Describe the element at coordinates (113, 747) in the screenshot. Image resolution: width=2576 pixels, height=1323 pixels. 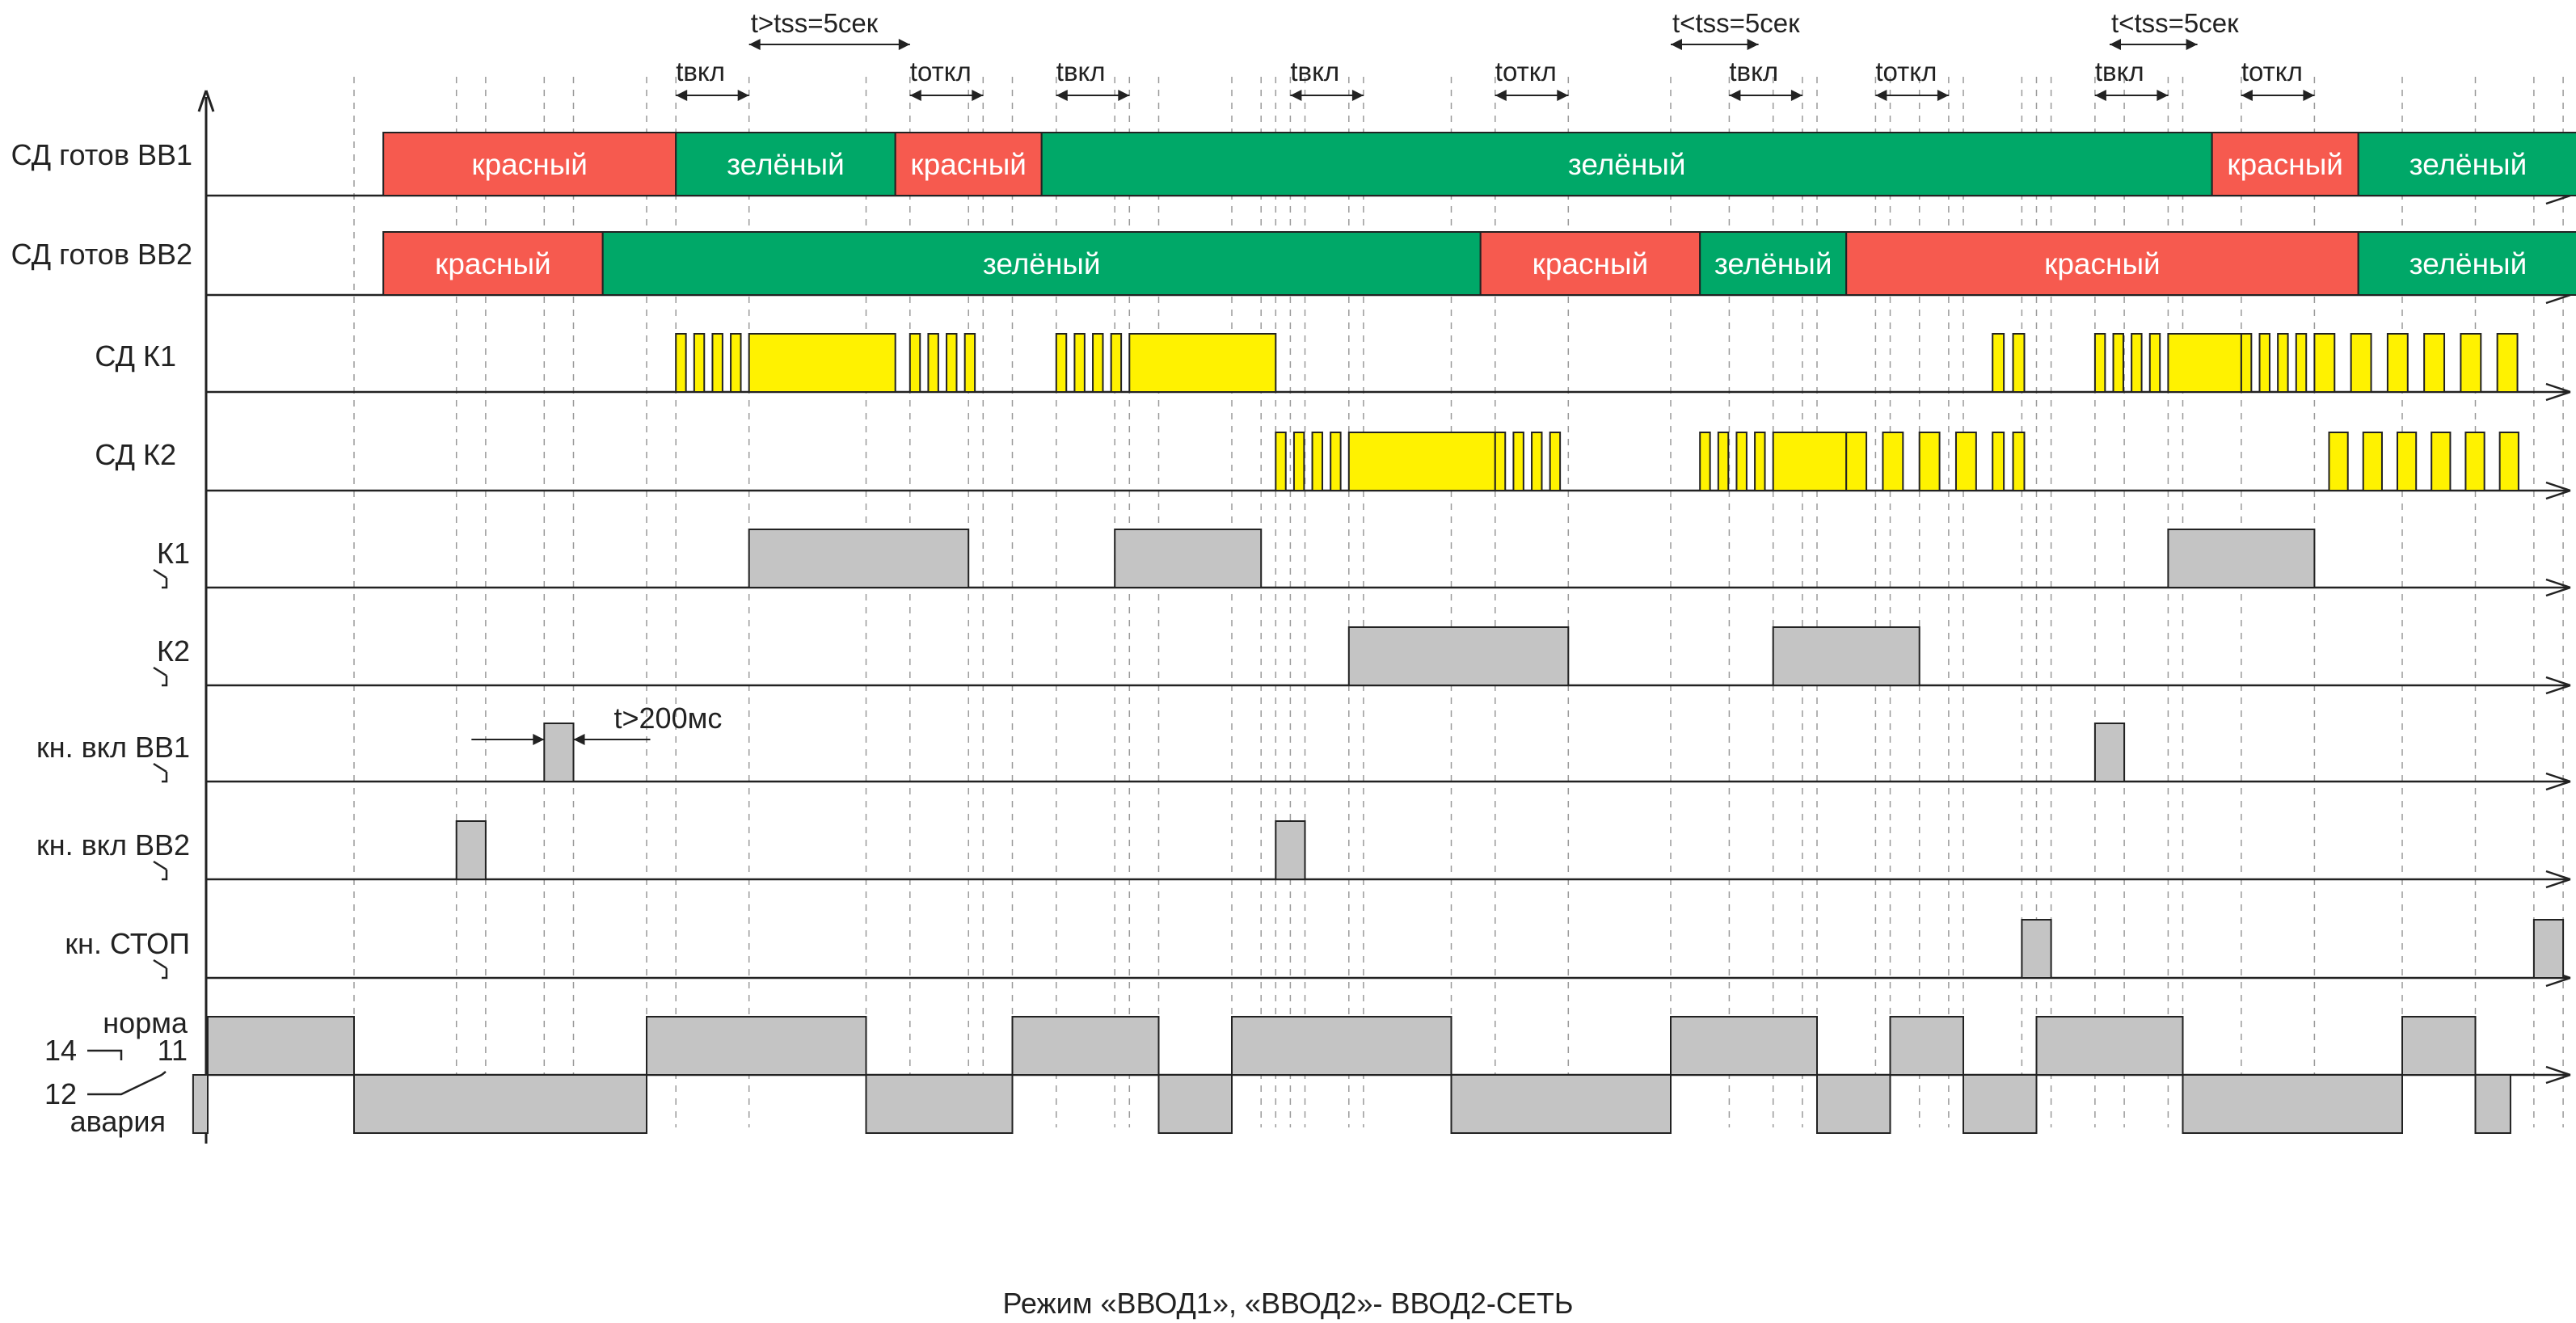
I see `row-label: кн. вкл ВВ1` at that location.